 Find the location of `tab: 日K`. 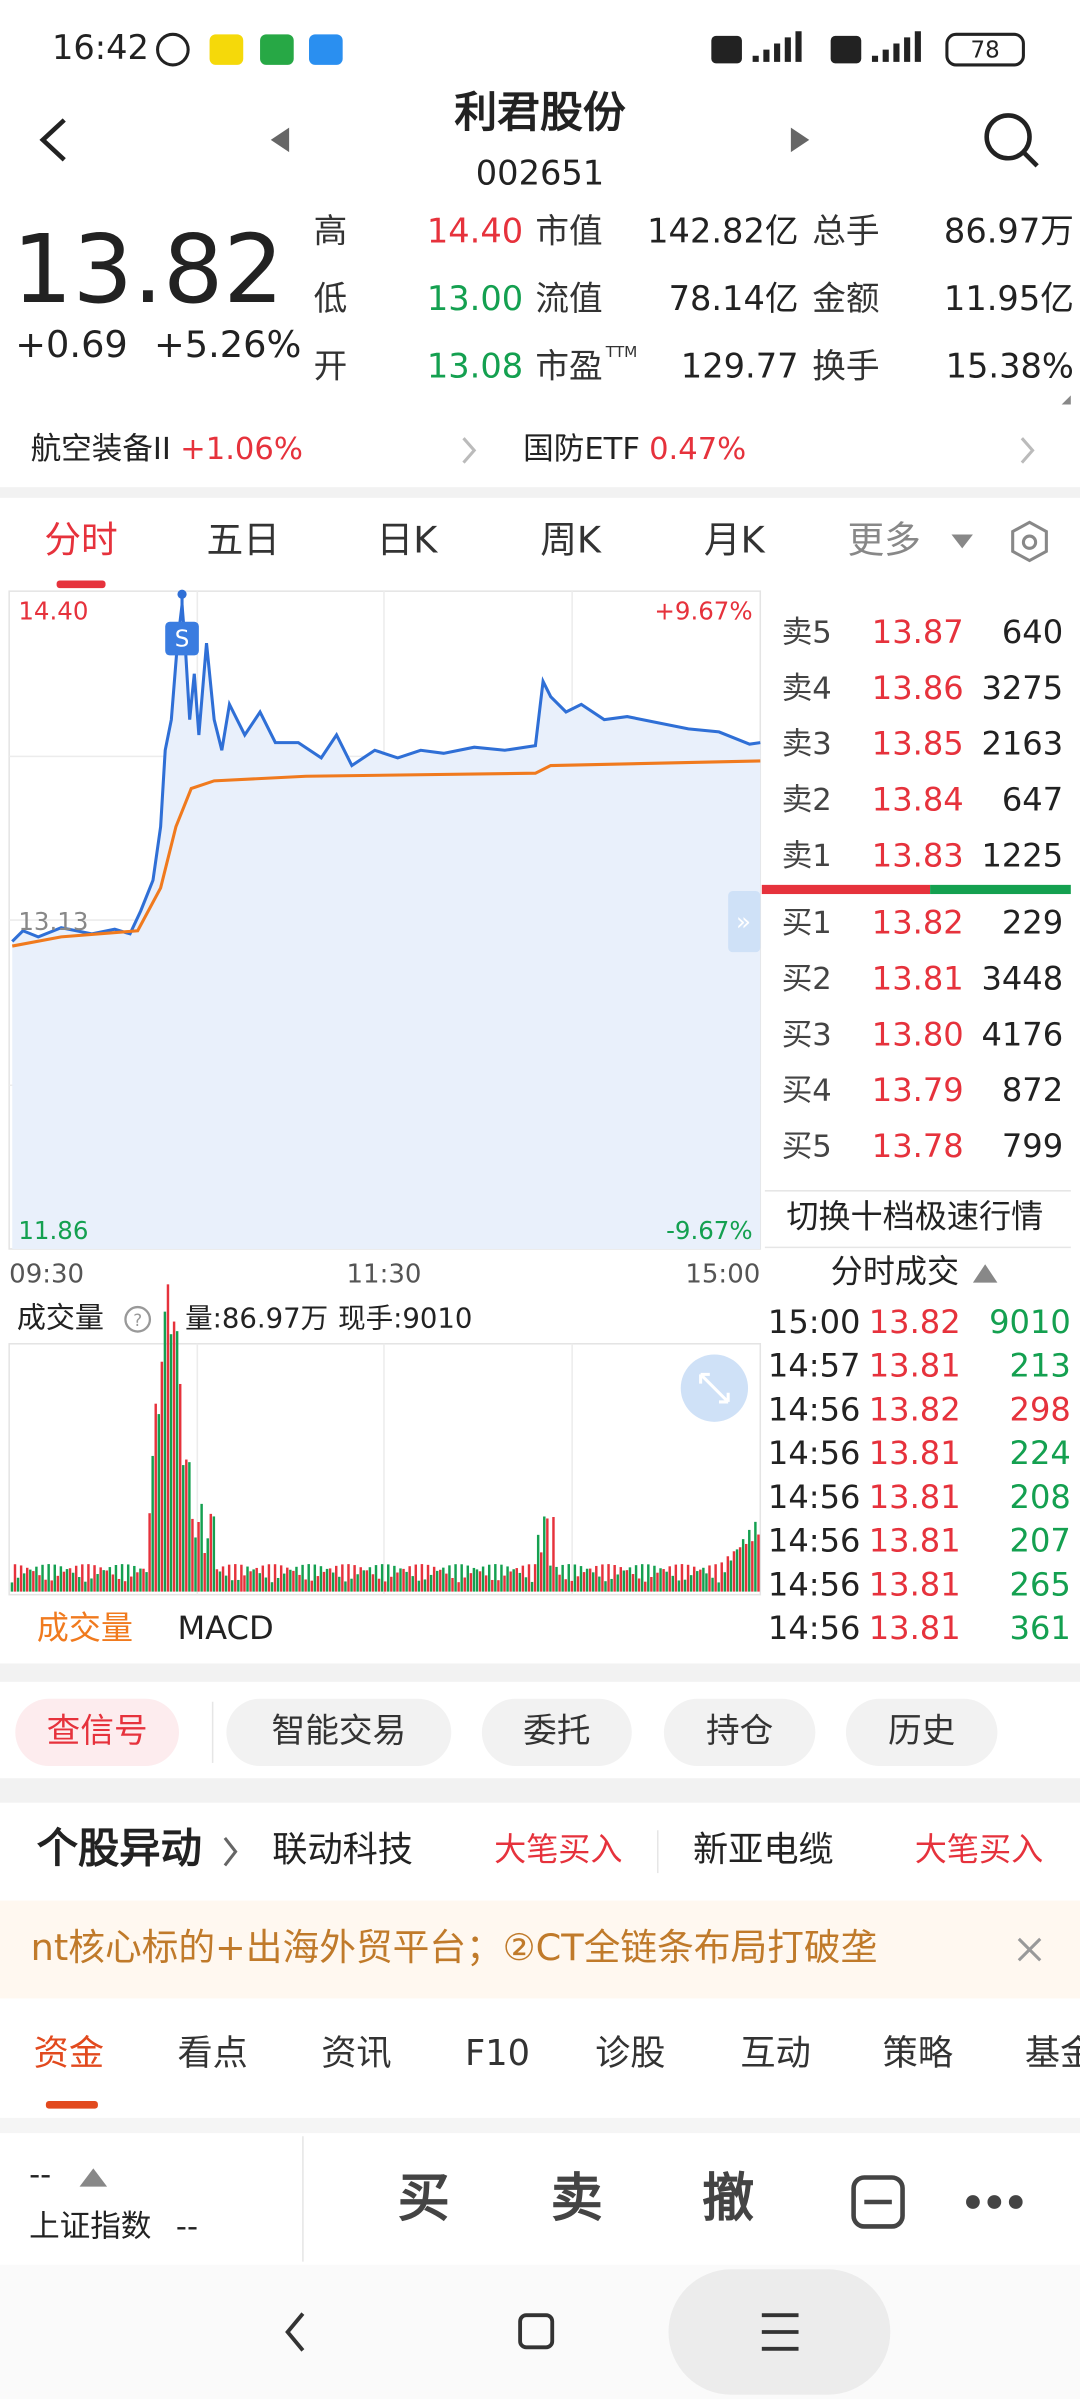

tab: 日K is located at coordinates (408, 540).